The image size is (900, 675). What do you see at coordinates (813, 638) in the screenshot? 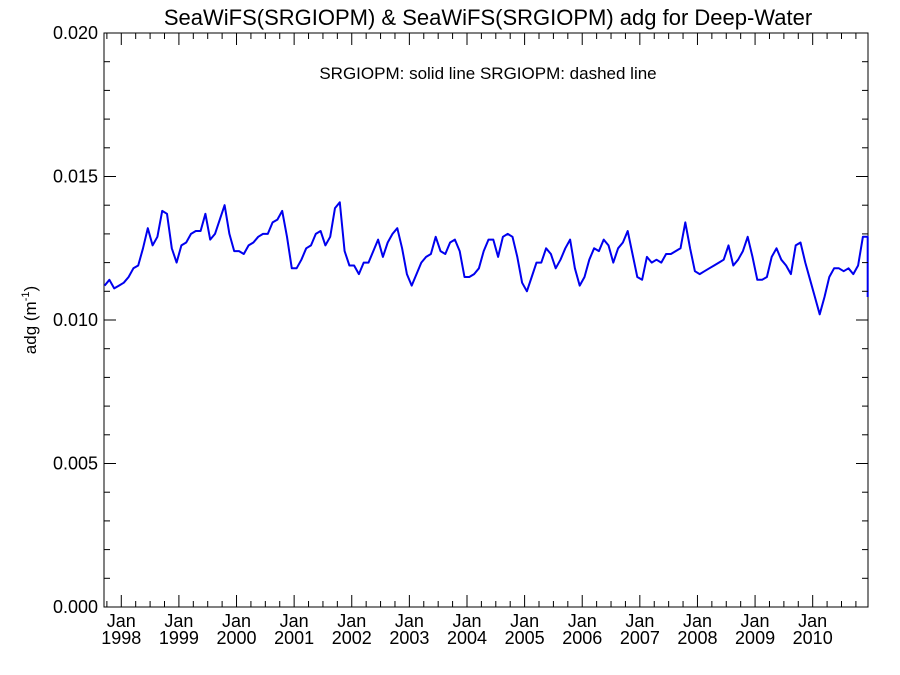
I see `x-tick-label-year: 2010` at bounding box center [813, 638].